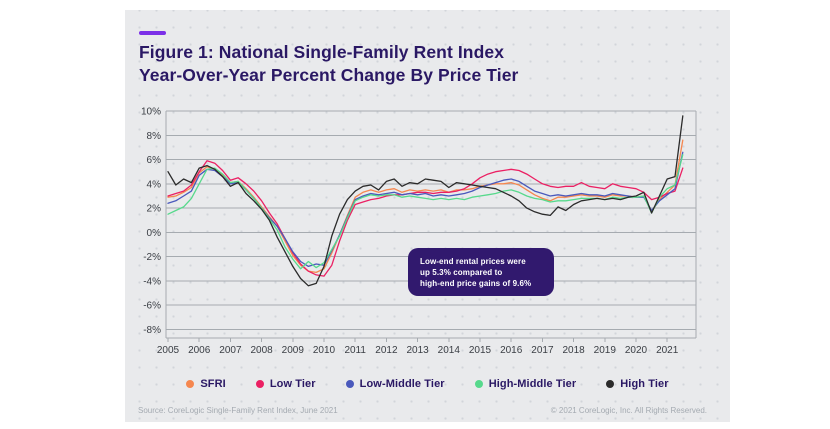  I want to click on legend-item-high-tier: High Tier, so click(637, 384).